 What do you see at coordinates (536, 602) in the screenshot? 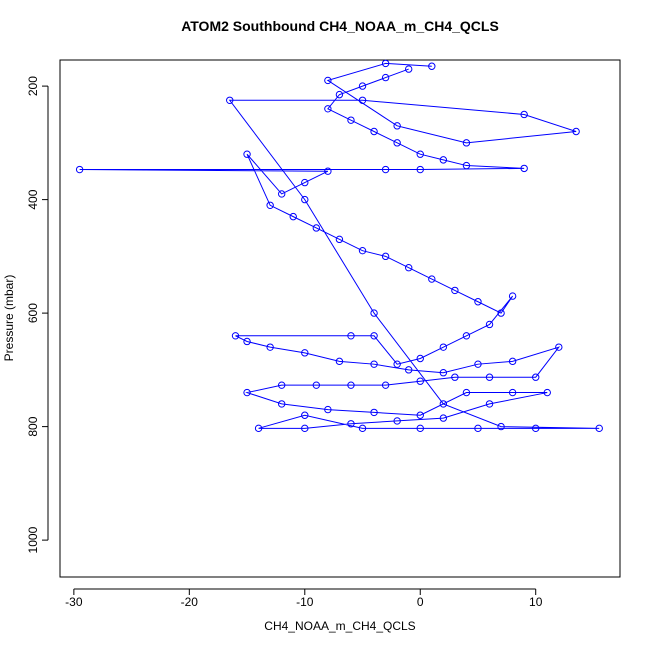
I see `x-tick-label: 10` at bounding box center [536, 602].